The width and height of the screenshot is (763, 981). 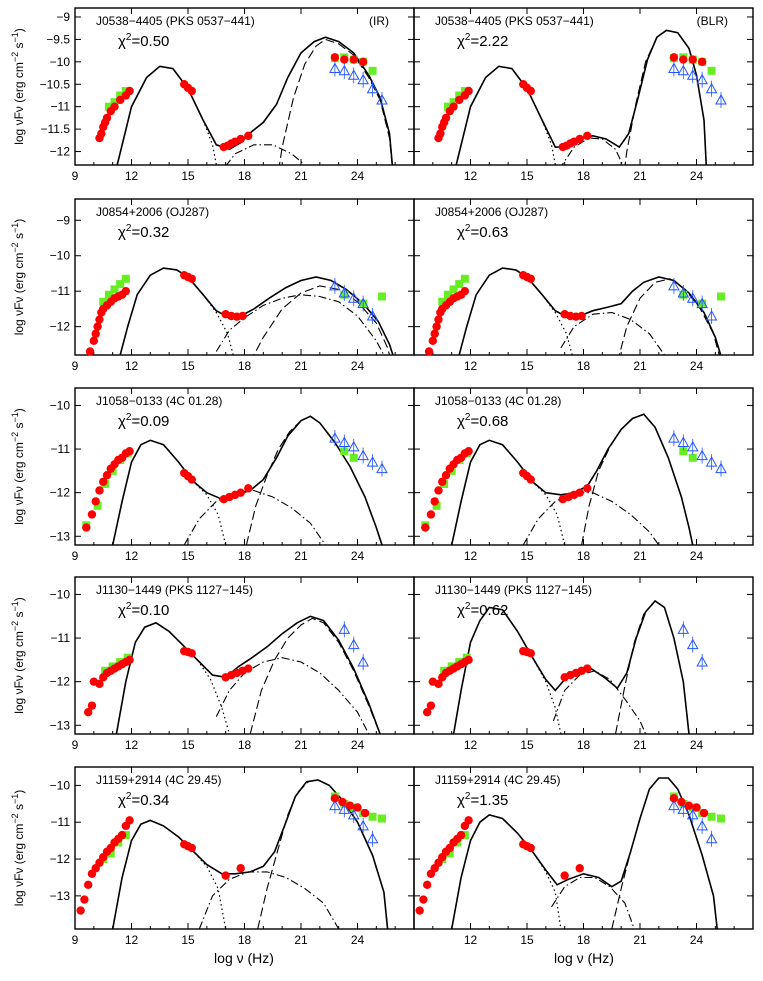 What do you see at coordinates (489, 421) in the screenshot?
I see `chi2-label-part: =0.68` at bounding box center [489, 421].